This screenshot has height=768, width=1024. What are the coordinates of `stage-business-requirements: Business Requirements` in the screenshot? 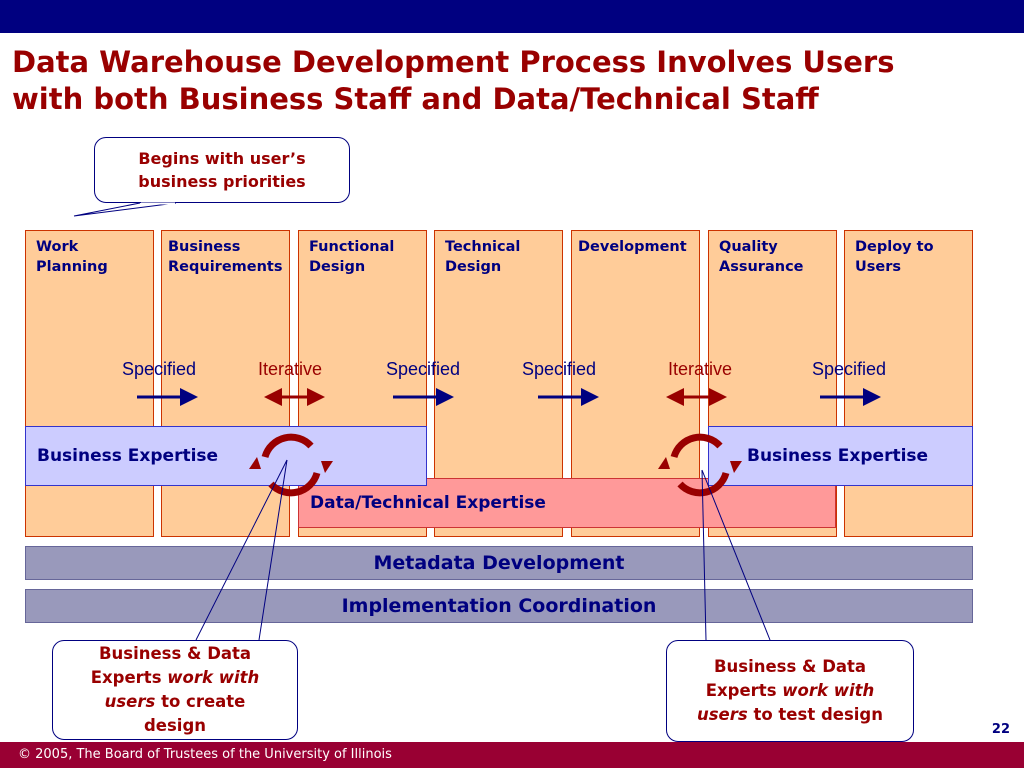 It's located at (225, 383).